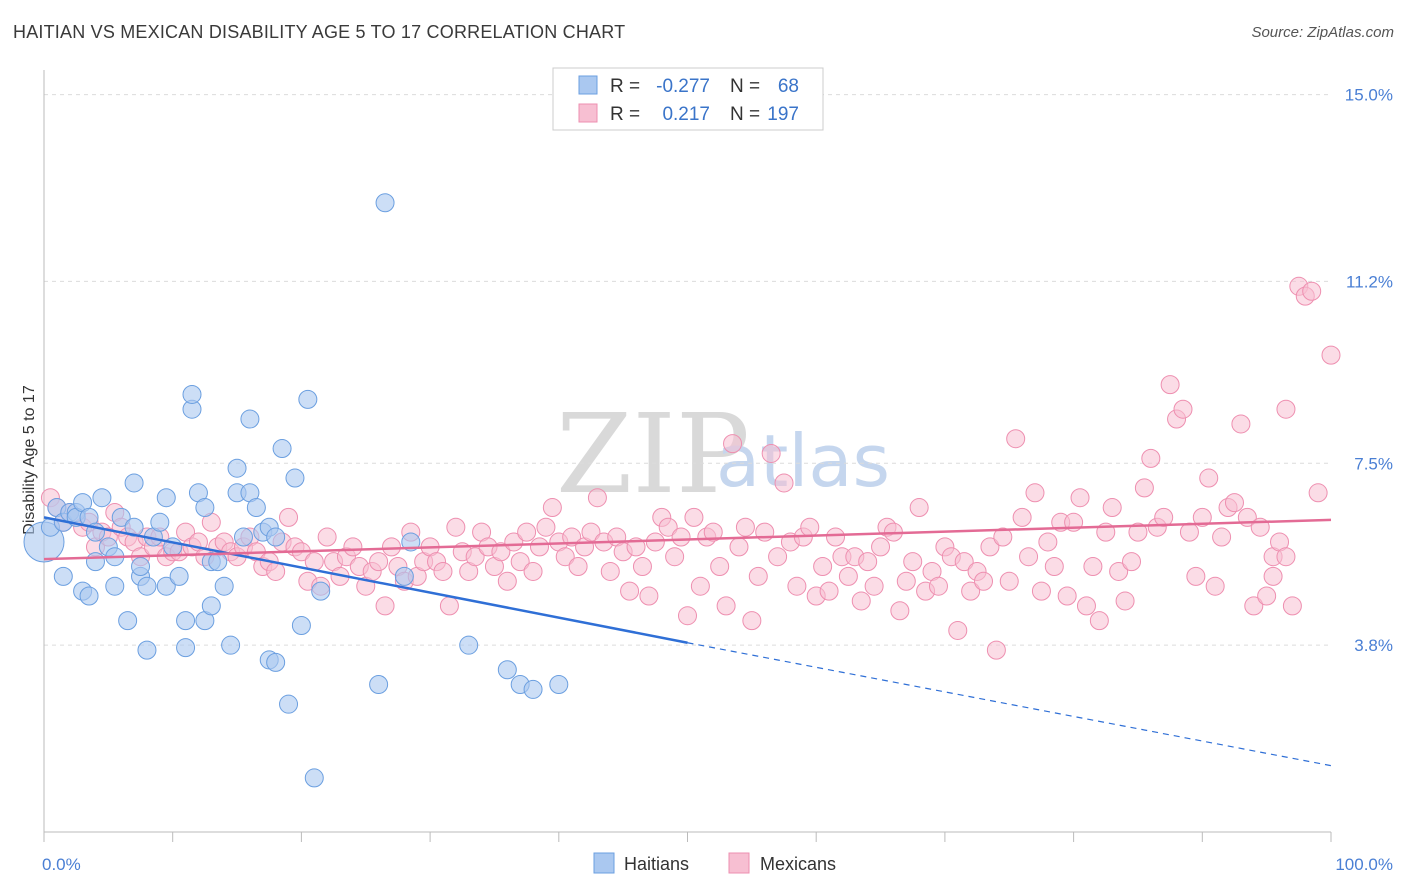  Describe the element at coordinates (687, 837) in the screenshot. I see `x-ticks` at that location.